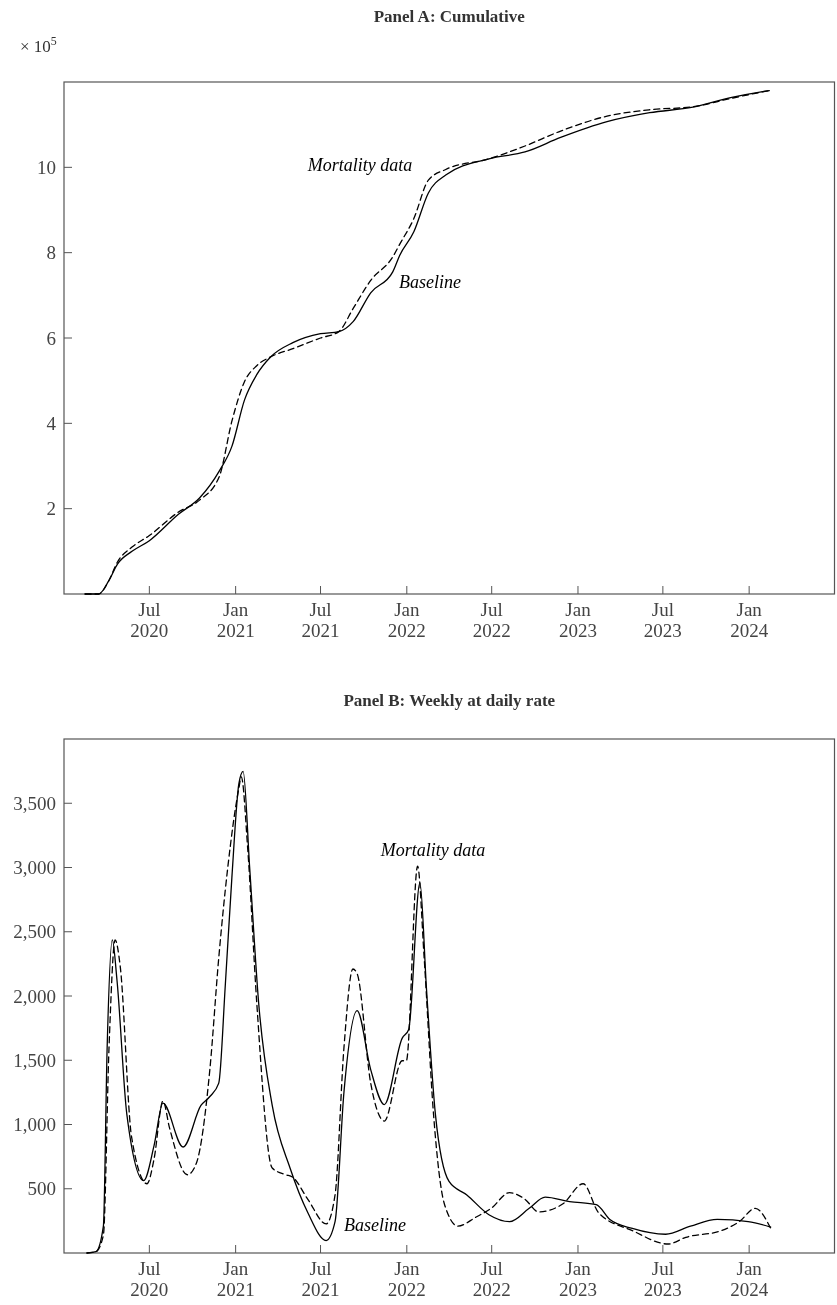  What do you see at coordinates (449, 16) in the screenshot?
I see `chart-title: Panel A: Cumulative` at bounding box center [449, 16].